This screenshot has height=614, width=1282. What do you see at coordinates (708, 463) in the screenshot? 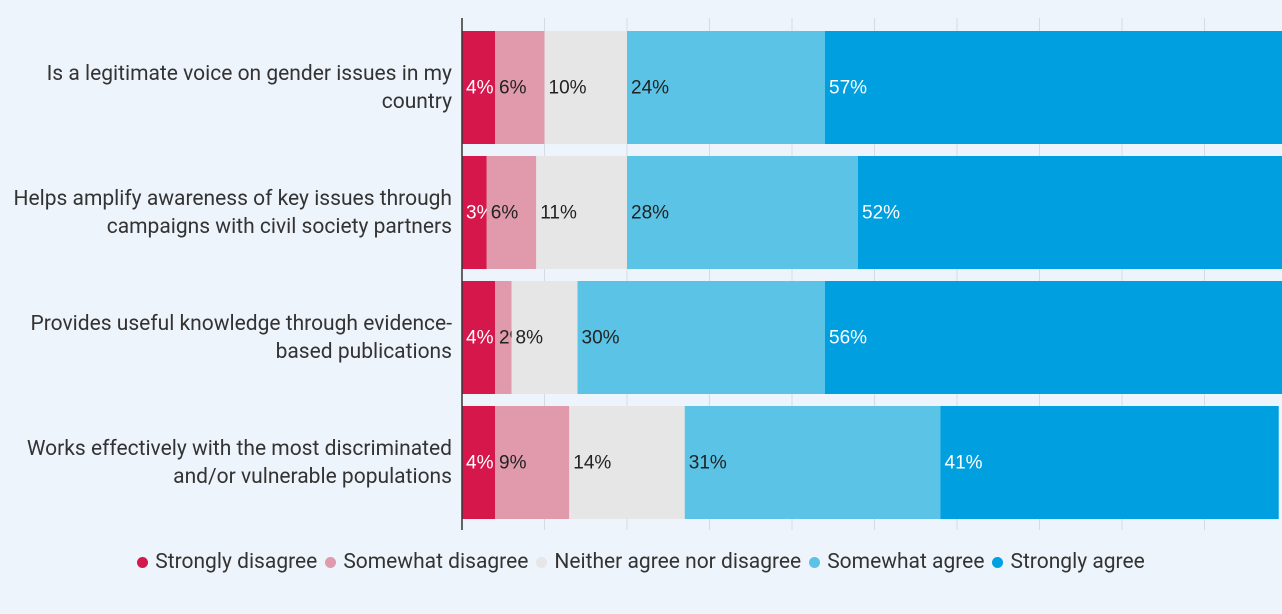
I see `value-label: 31%` at bounding box center [708, 463].